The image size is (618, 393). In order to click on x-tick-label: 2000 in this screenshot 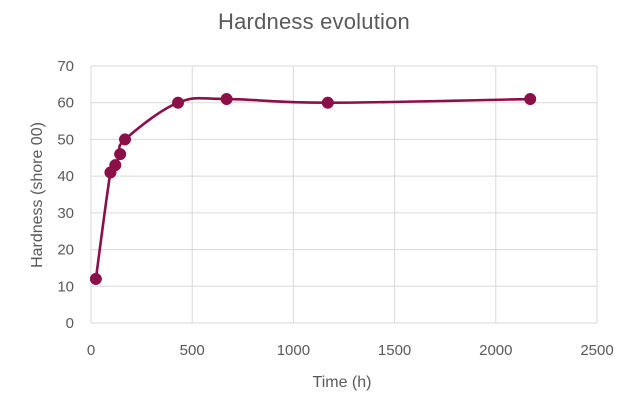, I will do `click(495, 350)`.